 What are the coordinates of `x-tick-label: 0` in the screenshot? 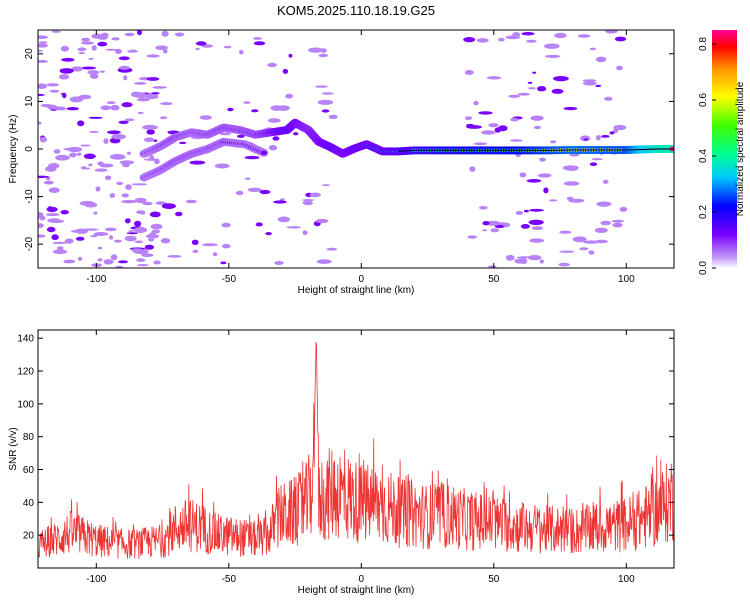 It's located at (362, 579).